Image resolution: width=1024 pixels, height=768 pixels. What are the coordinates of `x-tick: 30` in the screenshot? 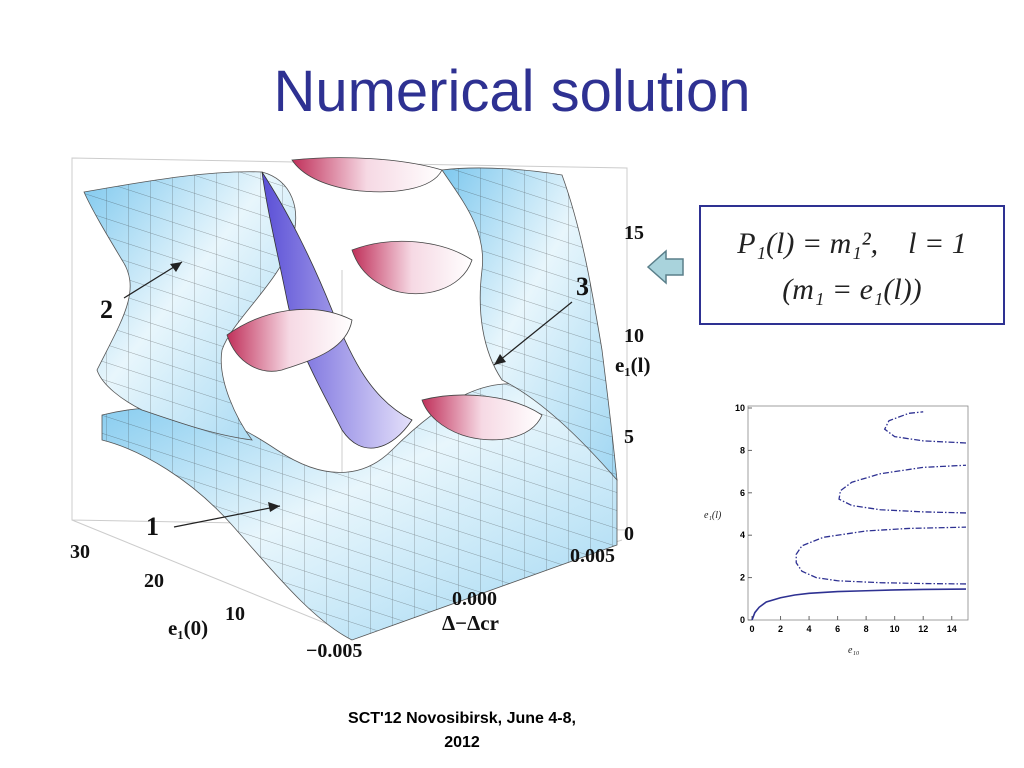 It's located at (80, 552).